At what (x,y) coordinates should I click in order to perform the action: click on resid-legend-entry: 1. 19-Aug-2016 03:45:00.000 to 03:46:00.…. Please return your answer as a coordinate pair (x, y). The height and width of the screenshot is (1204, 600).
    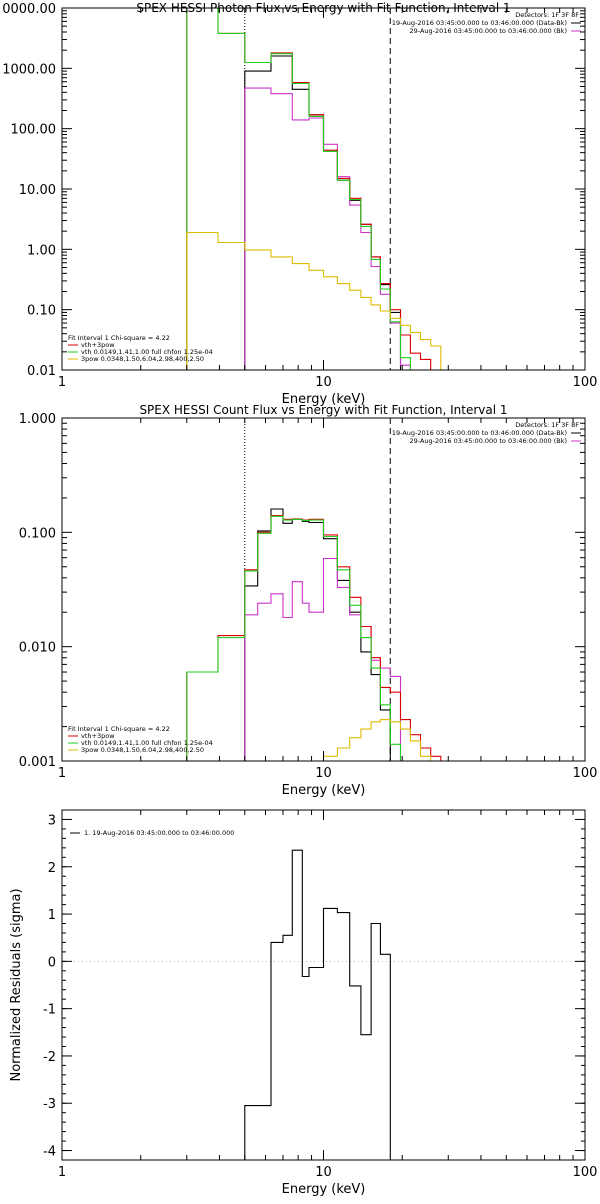
    Looking at the image, I should click on (159, 833).